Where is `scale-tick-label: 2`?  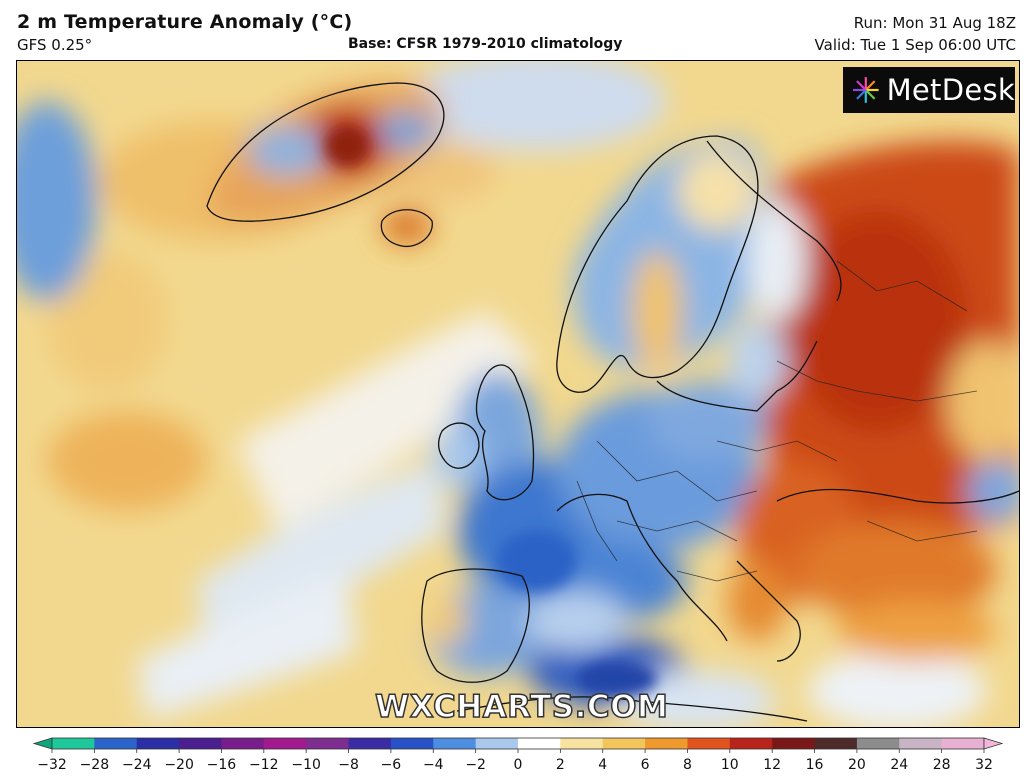
scale-tick-label: 2 is located at coordinates (560, 765).